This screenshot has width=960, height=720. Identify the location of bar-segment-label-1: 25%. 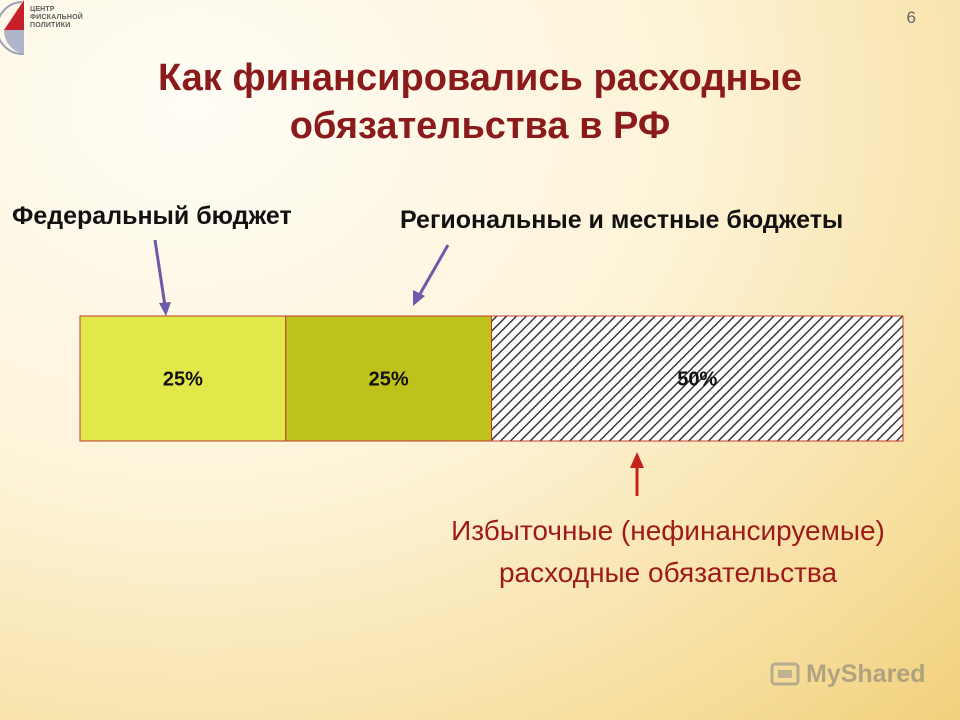
(183, 380).